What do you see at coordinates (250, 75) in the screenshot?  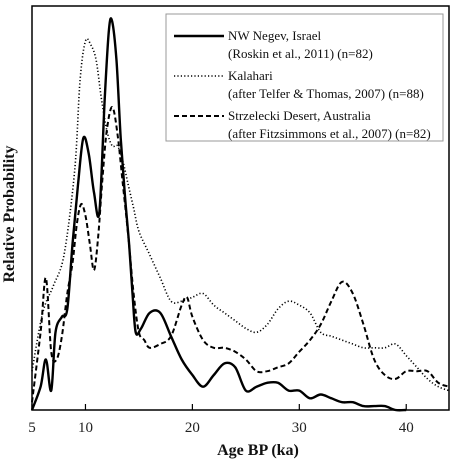 I see `legend-series-name: Kalahari` at bounding box center [250, 75].